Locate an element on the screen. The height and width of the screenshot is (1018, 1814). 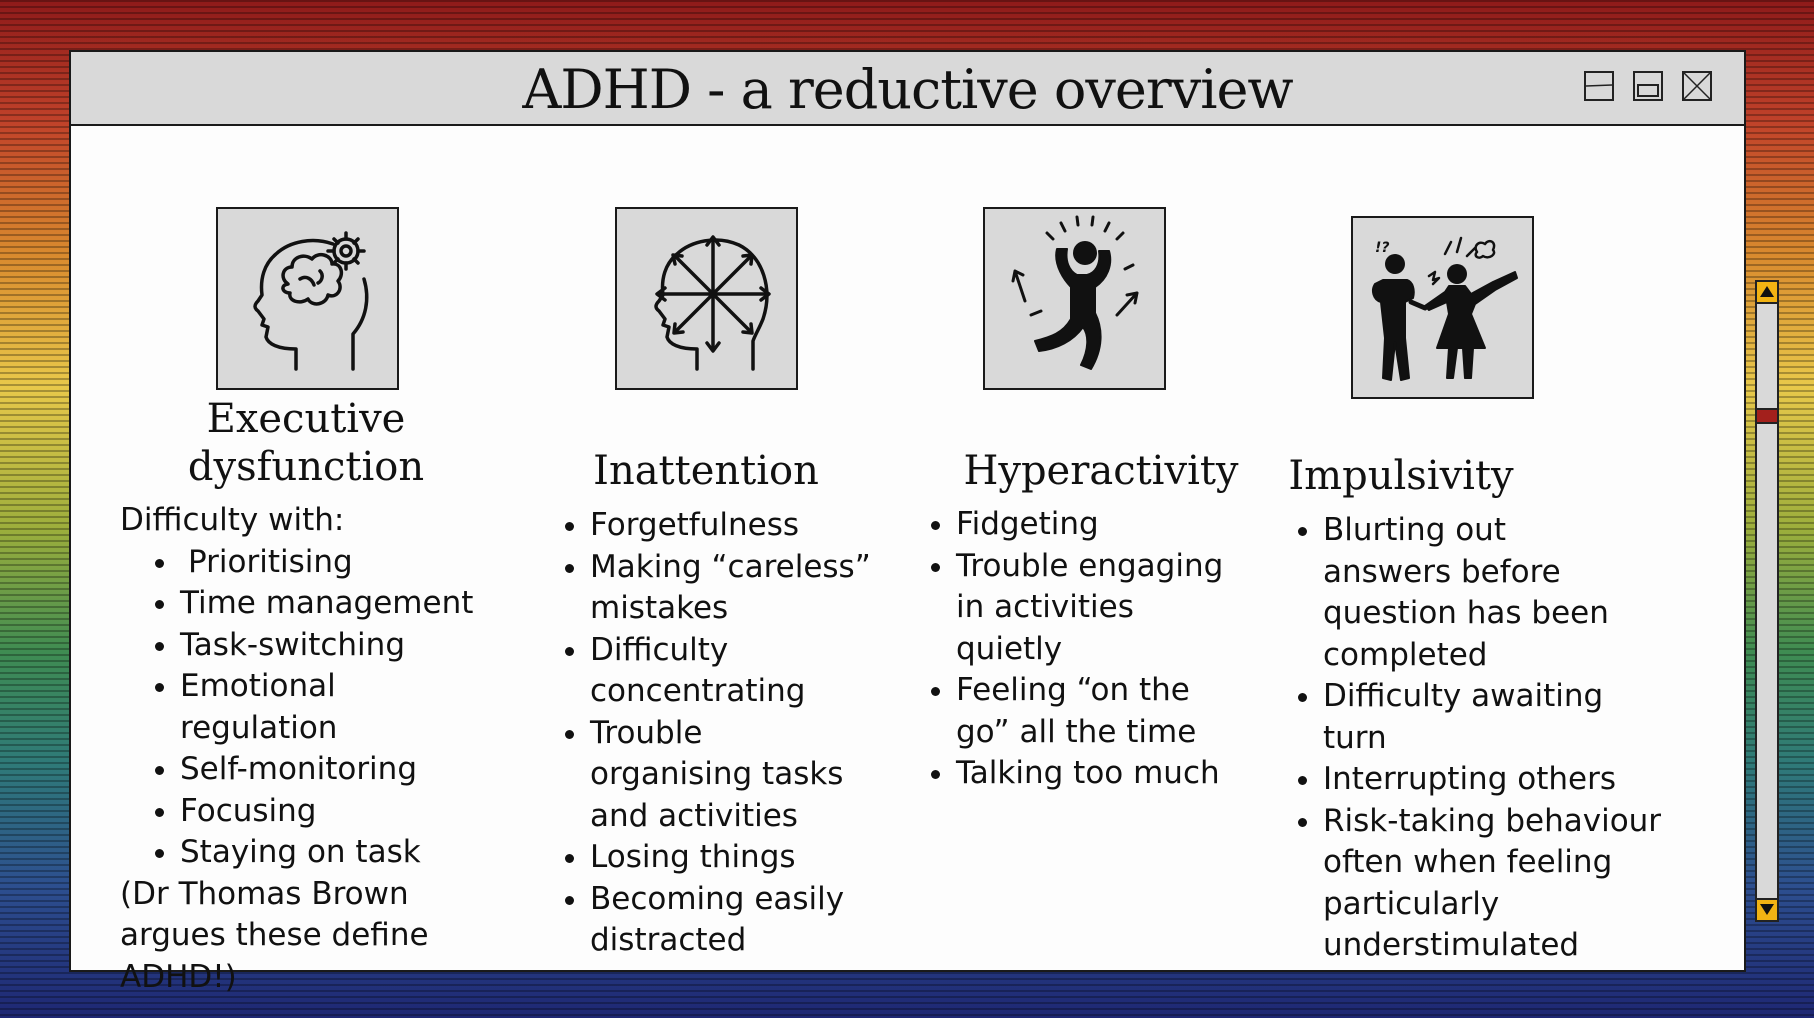
close-button is located at coordinates (1697, 86).